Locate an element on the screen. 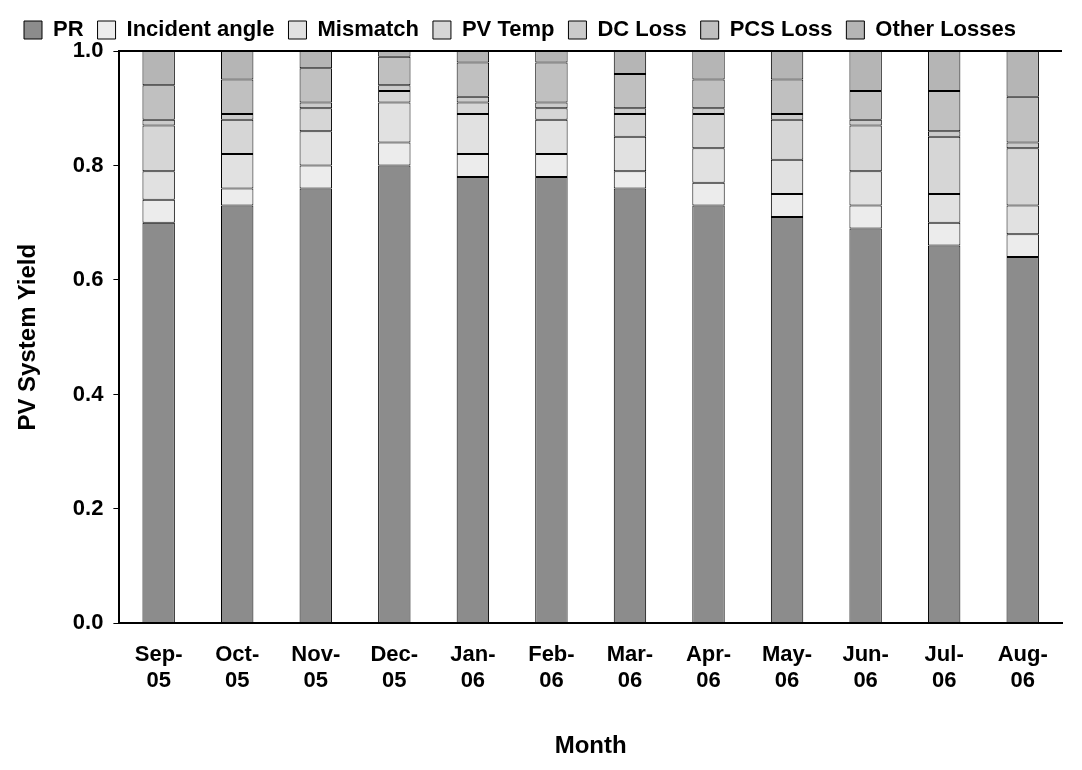 This screenshot has height=770, width=1082. x-tick-label: Jun-06 is located at coordinates (865, 666).